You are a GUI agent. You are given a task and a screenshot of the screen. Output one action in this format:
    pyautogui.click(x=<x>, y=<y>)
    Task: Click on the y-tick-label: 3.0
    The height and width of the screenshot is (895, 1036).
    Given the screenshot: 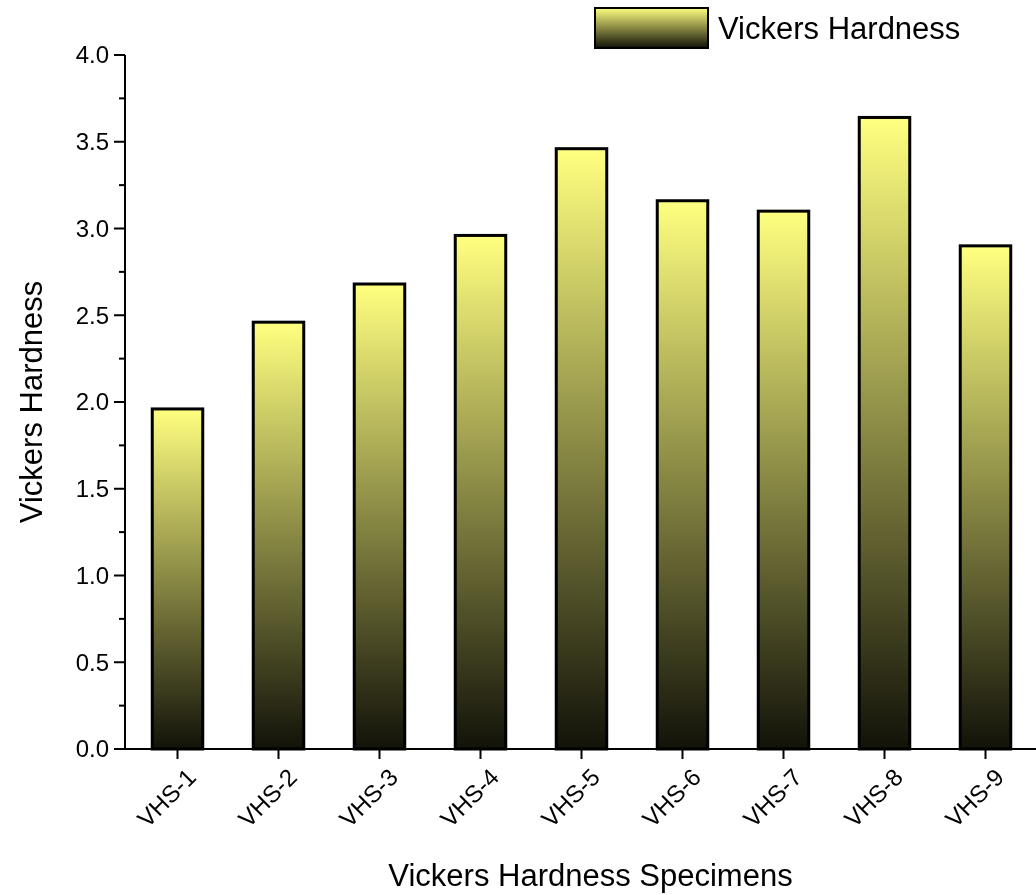 What is the action you would take?
    pyautogui.click(x=92, y=228)
    